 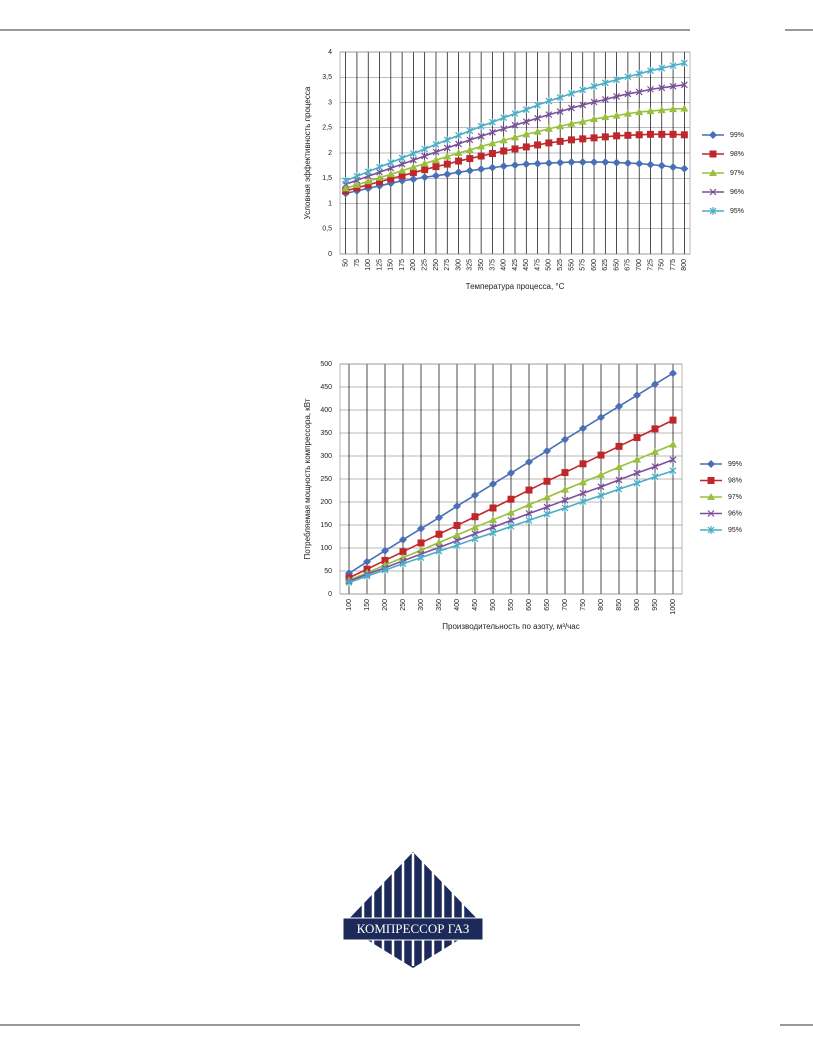 I want to click on x-tick-label: 700, so click(x=639, y=265).